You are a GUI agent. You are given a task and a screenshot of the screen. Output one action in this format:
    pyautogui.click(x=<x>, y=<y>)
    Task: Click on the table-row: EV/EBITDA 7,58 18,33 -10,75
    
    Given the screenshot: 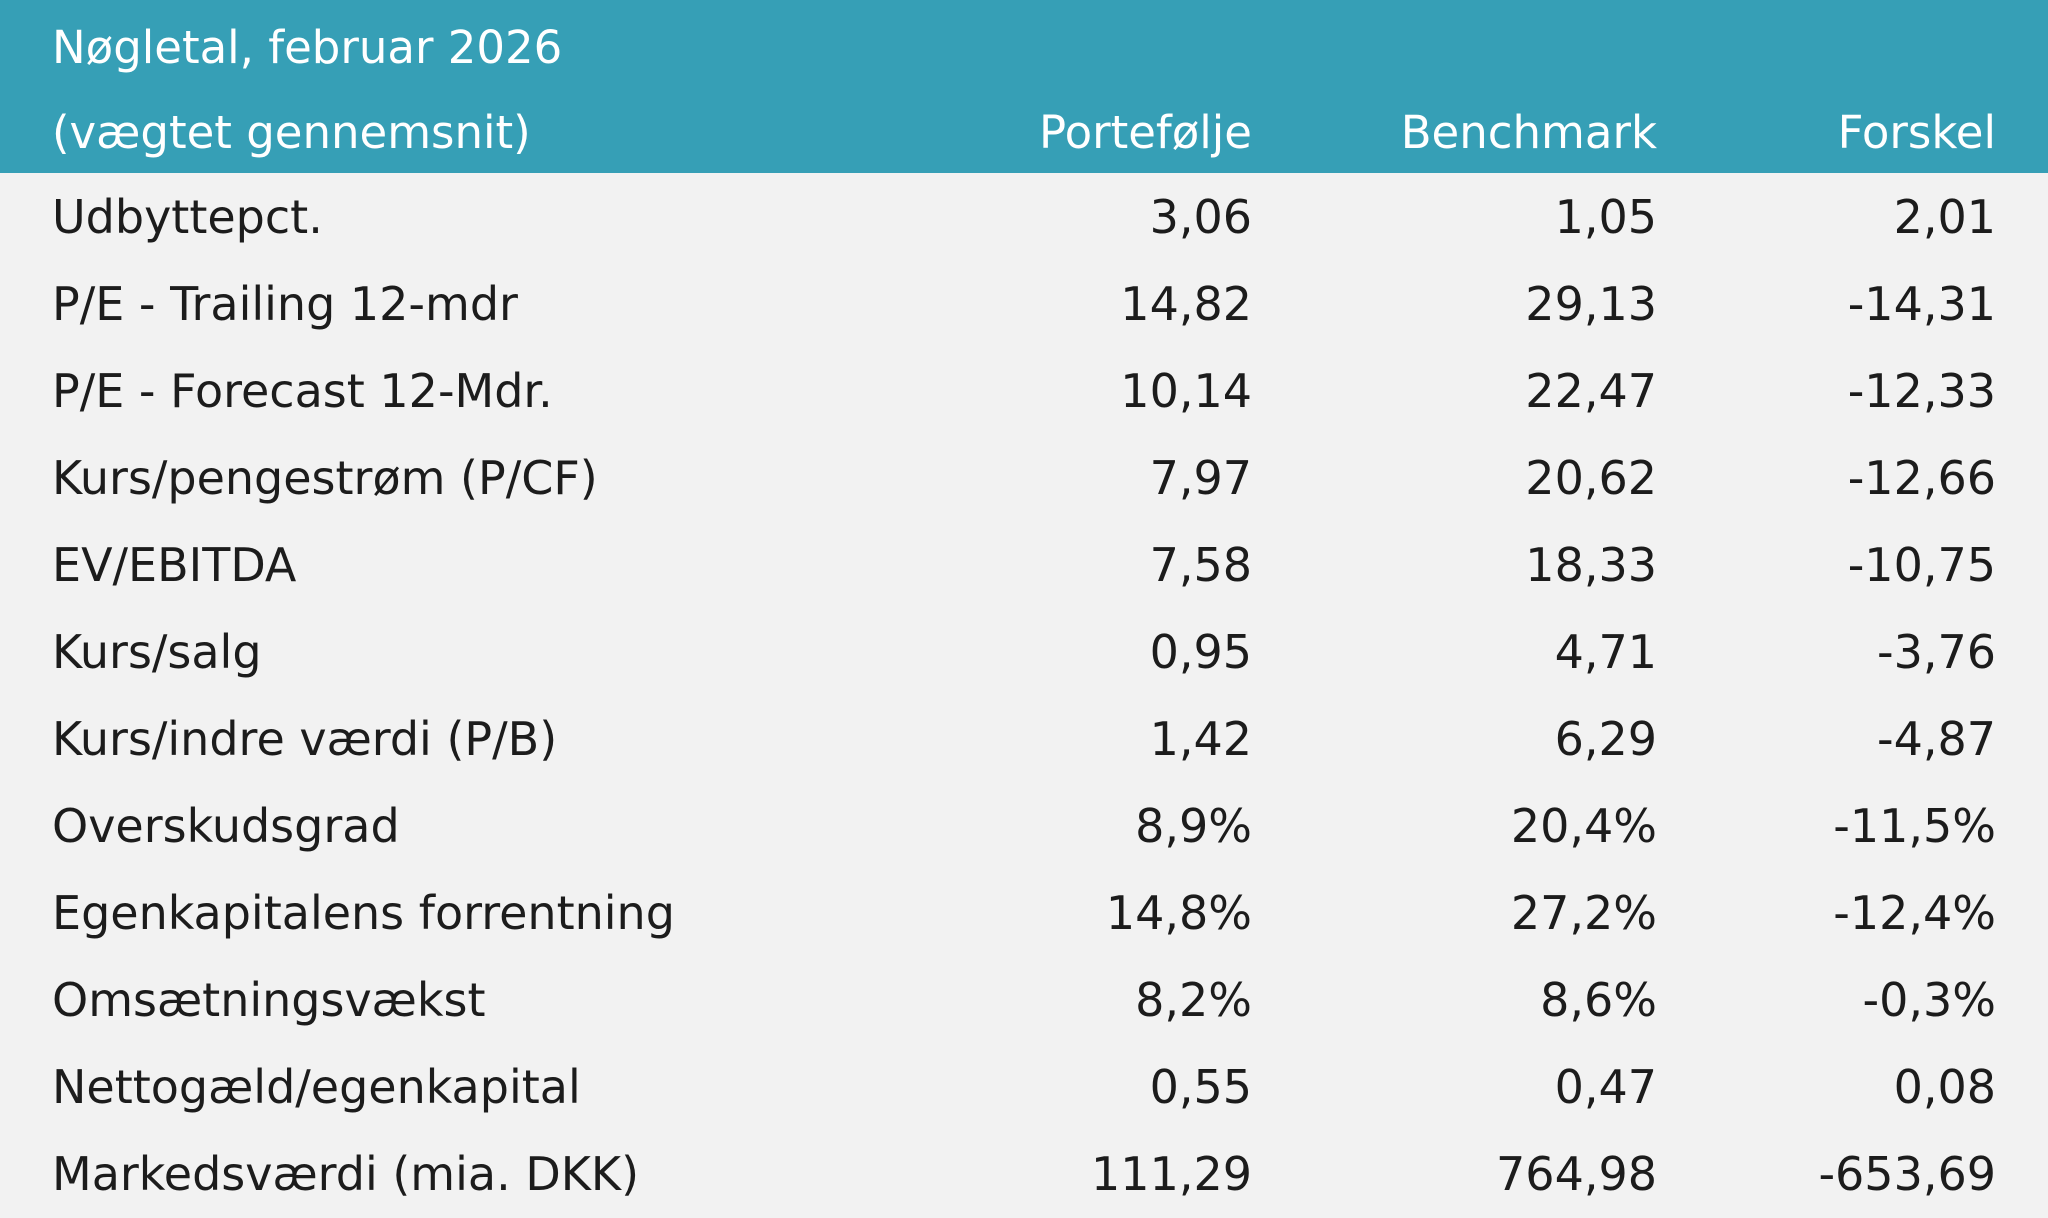 What is the action you would take?
    pyautogui.click(x=1024, y=564)
    